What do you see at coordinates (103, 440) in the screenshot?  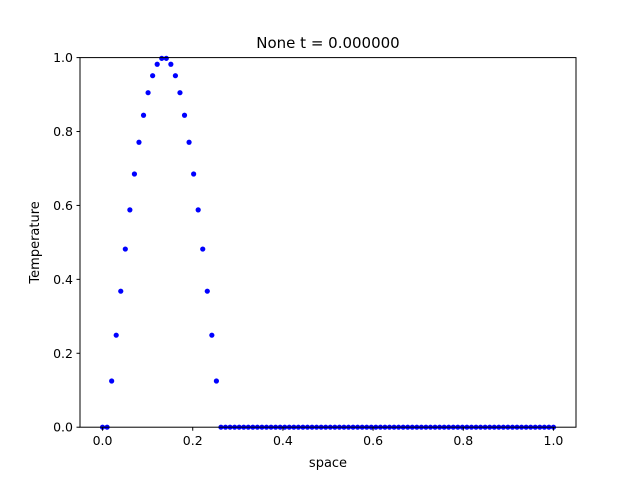 I see `x-tick-label: 0.0` at bounding box center [103, 440].